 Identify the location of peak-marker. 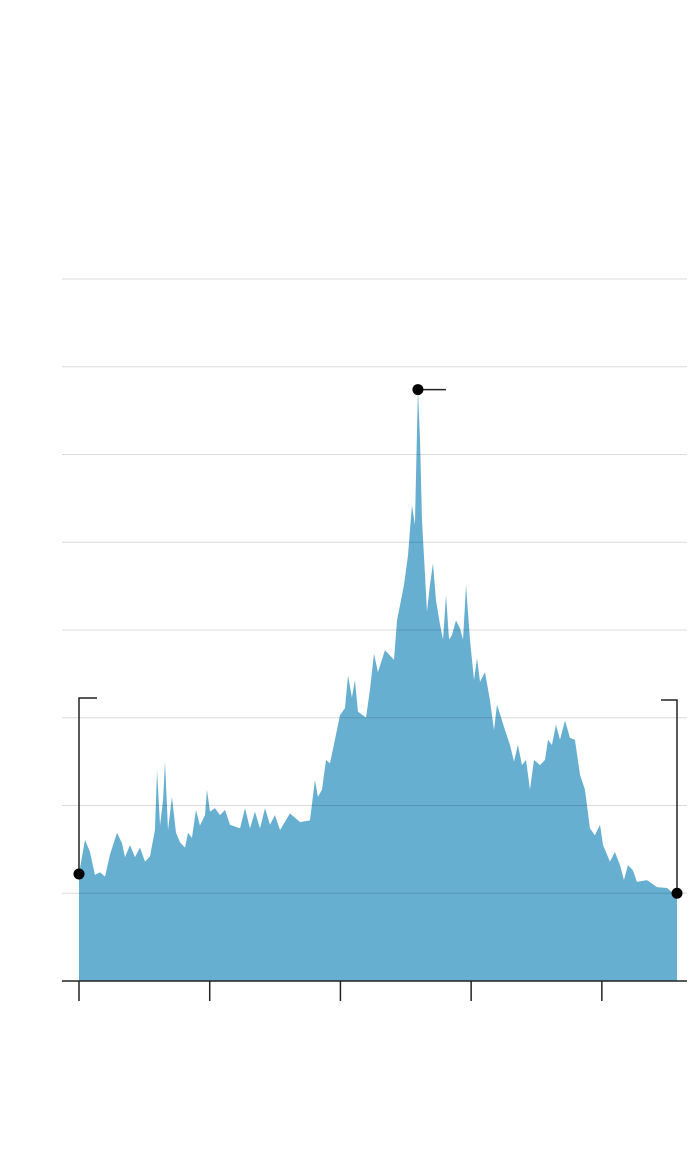
(418, 390).